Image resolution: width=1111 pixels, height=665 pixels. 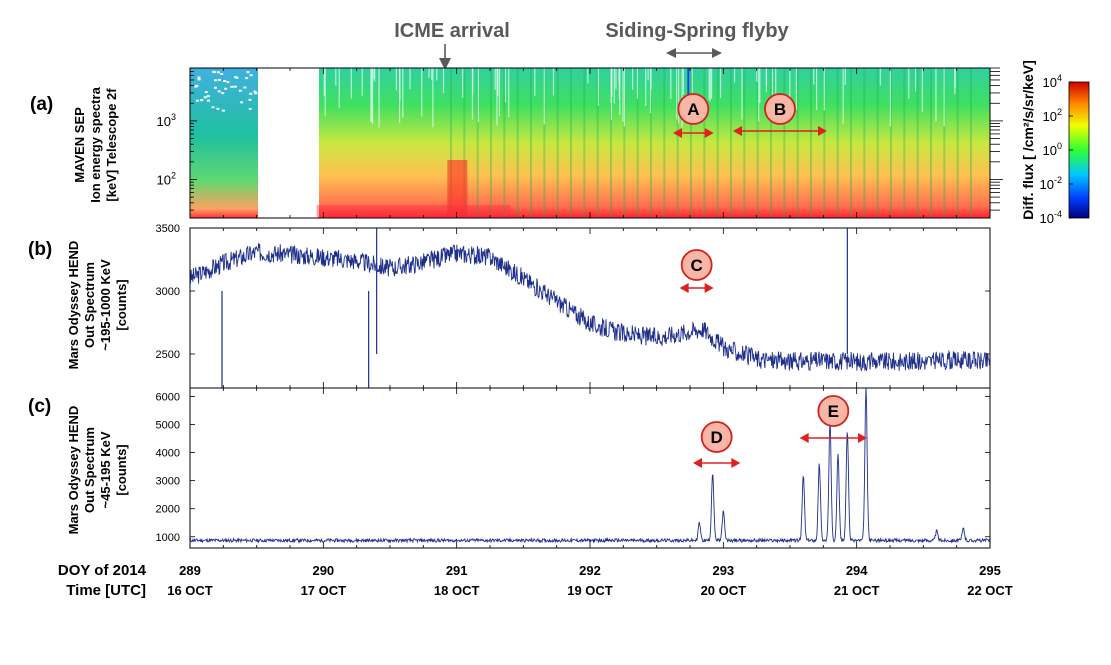 What do you see at coordinates (168, 355) in the screenshot?
I see `panel-b-ytick-label: 2500` at bounding box center [168, 355].